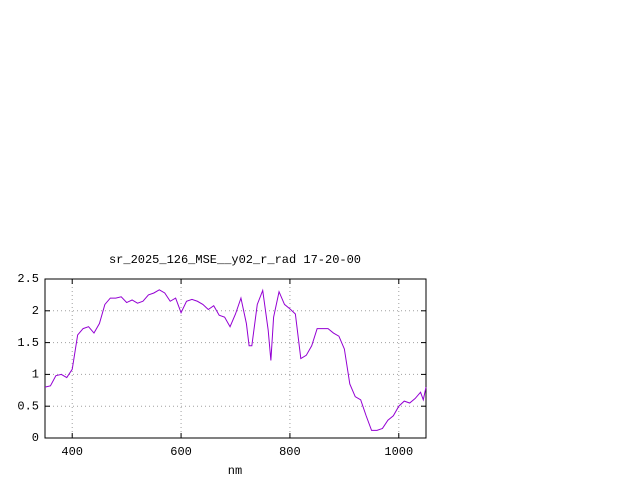 The height and width of the screenshot is (480, 640). What do you see at coordinates (28, 406) in the screenshot?
I see `y-tick-label: 0.5` at bounding box center [28, 406].